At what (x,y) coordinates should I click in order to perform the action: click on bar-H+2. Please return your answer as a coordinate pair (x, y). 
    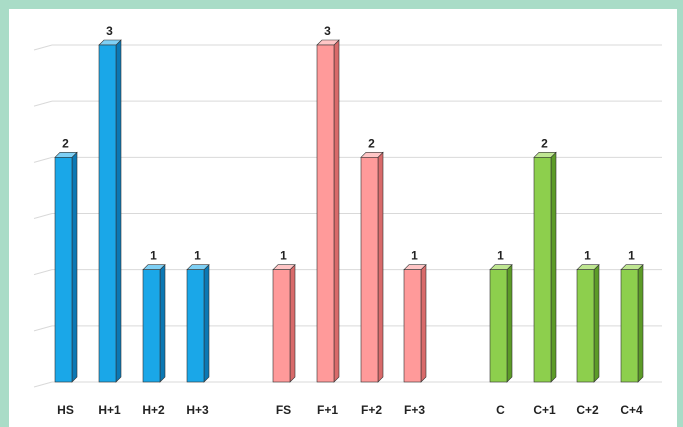
    Looking at the image, I should click on (154, 323).